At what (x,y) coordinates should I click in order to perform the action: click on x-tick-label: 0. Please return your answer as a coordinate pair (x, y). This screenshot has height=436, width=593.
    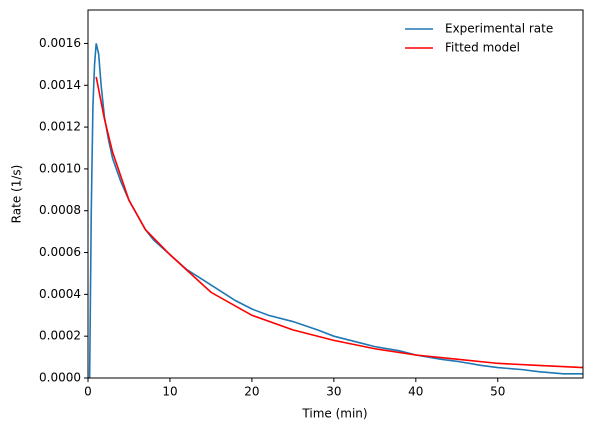
    Looking at the image, I should click on (88, 392).